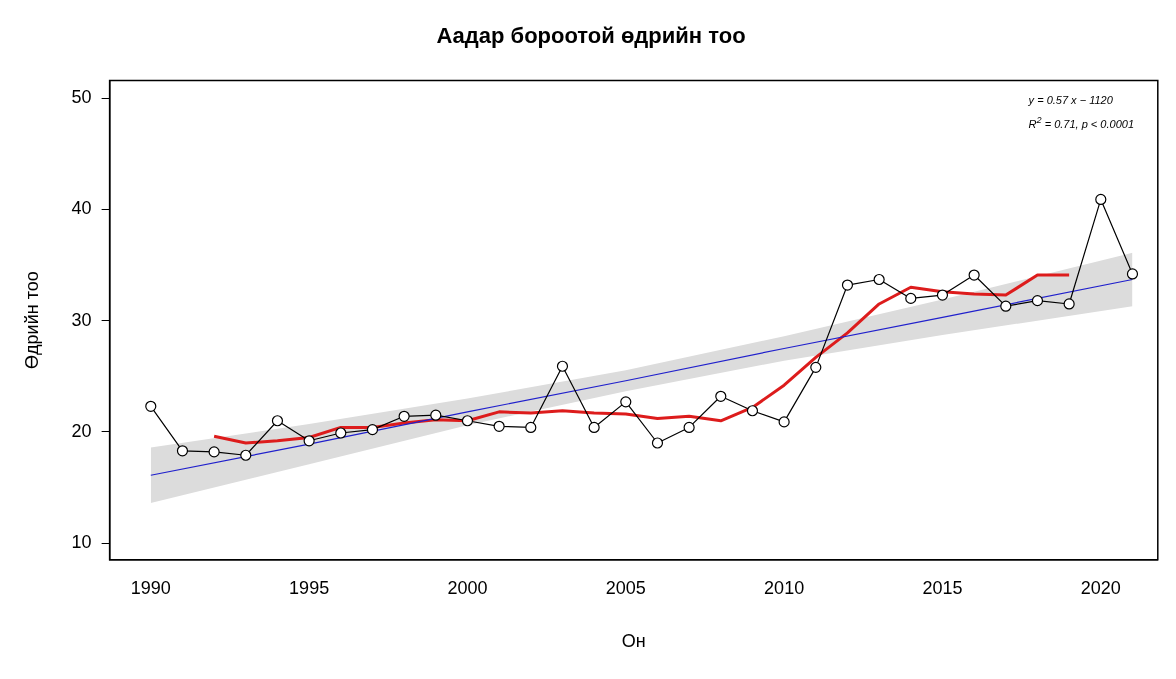 The height and width of the screenshot is (679, 1176). What do you see at coordinates (1100, 587) in the screenshot?
I see `x-tick-label: 2020` at bounding box center [1100, 587].